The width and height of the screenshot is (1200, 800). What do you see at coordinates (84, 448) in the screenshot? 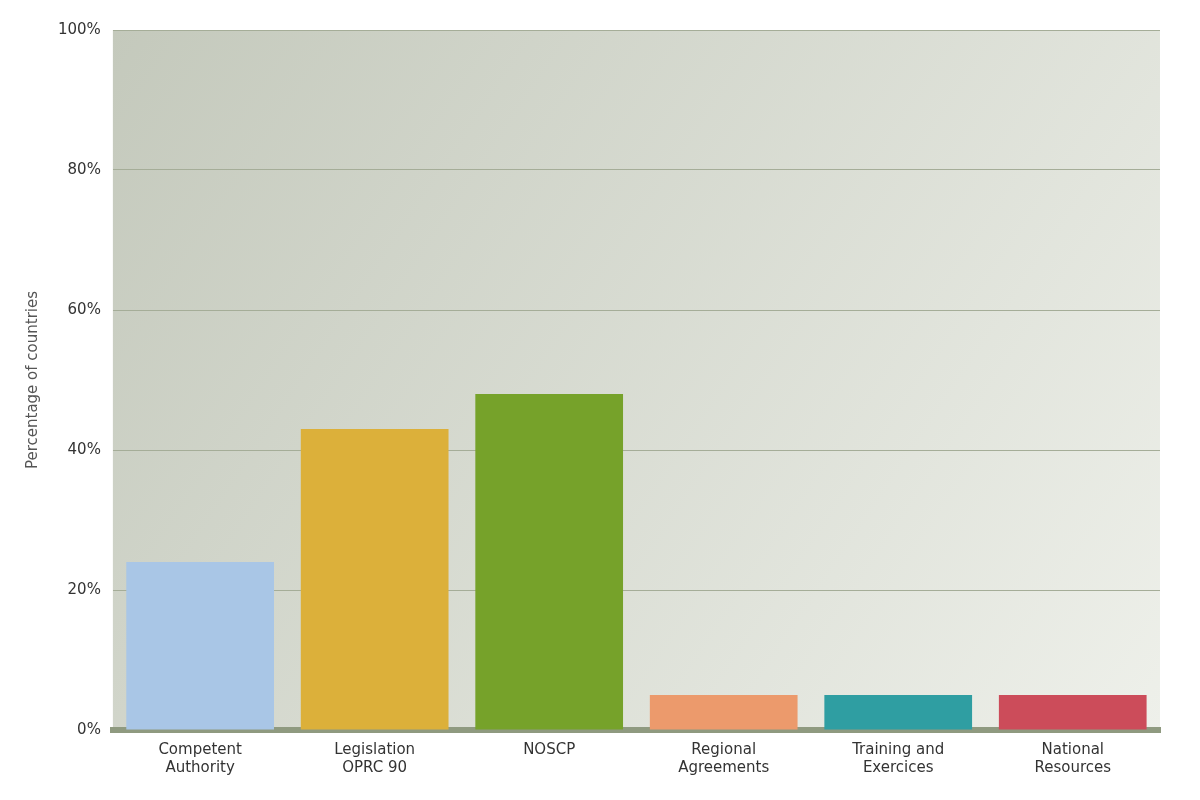
I see `y-tick-label: 40%` at bounding box center [84, 448].